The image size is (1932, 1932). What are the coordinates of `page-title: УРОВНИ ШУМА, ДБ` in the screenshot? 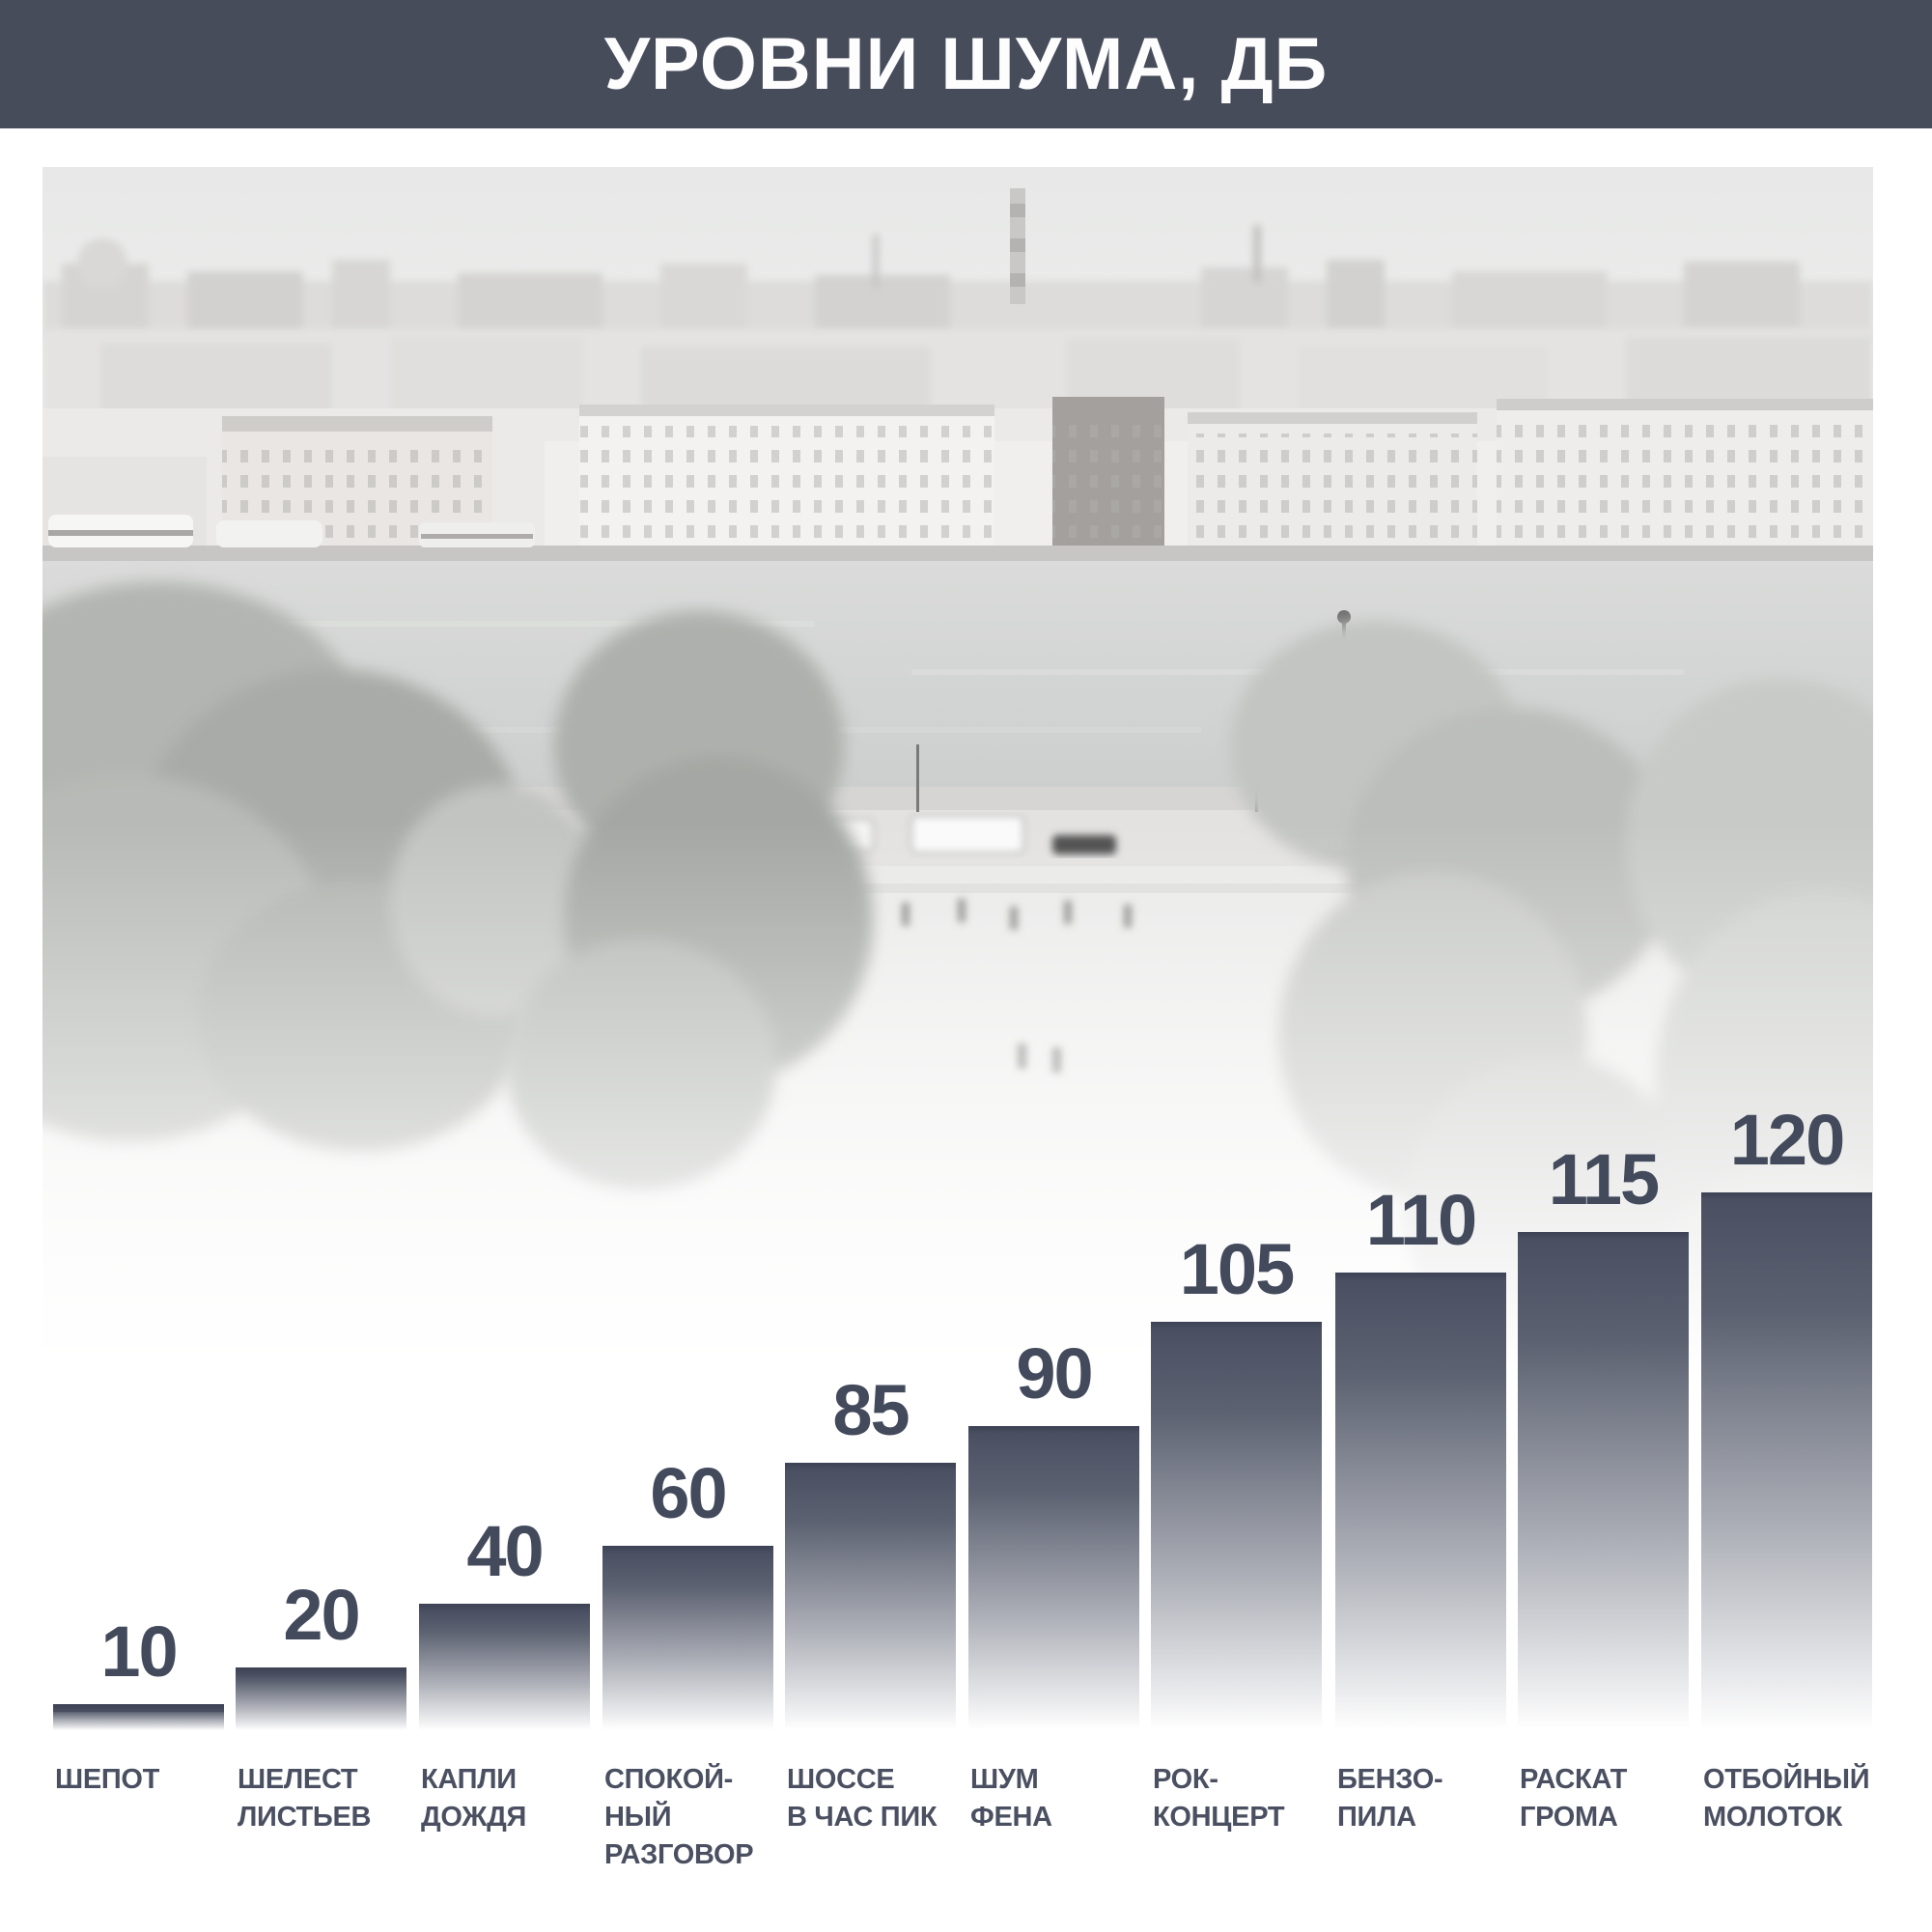 It's located at (966, 64).